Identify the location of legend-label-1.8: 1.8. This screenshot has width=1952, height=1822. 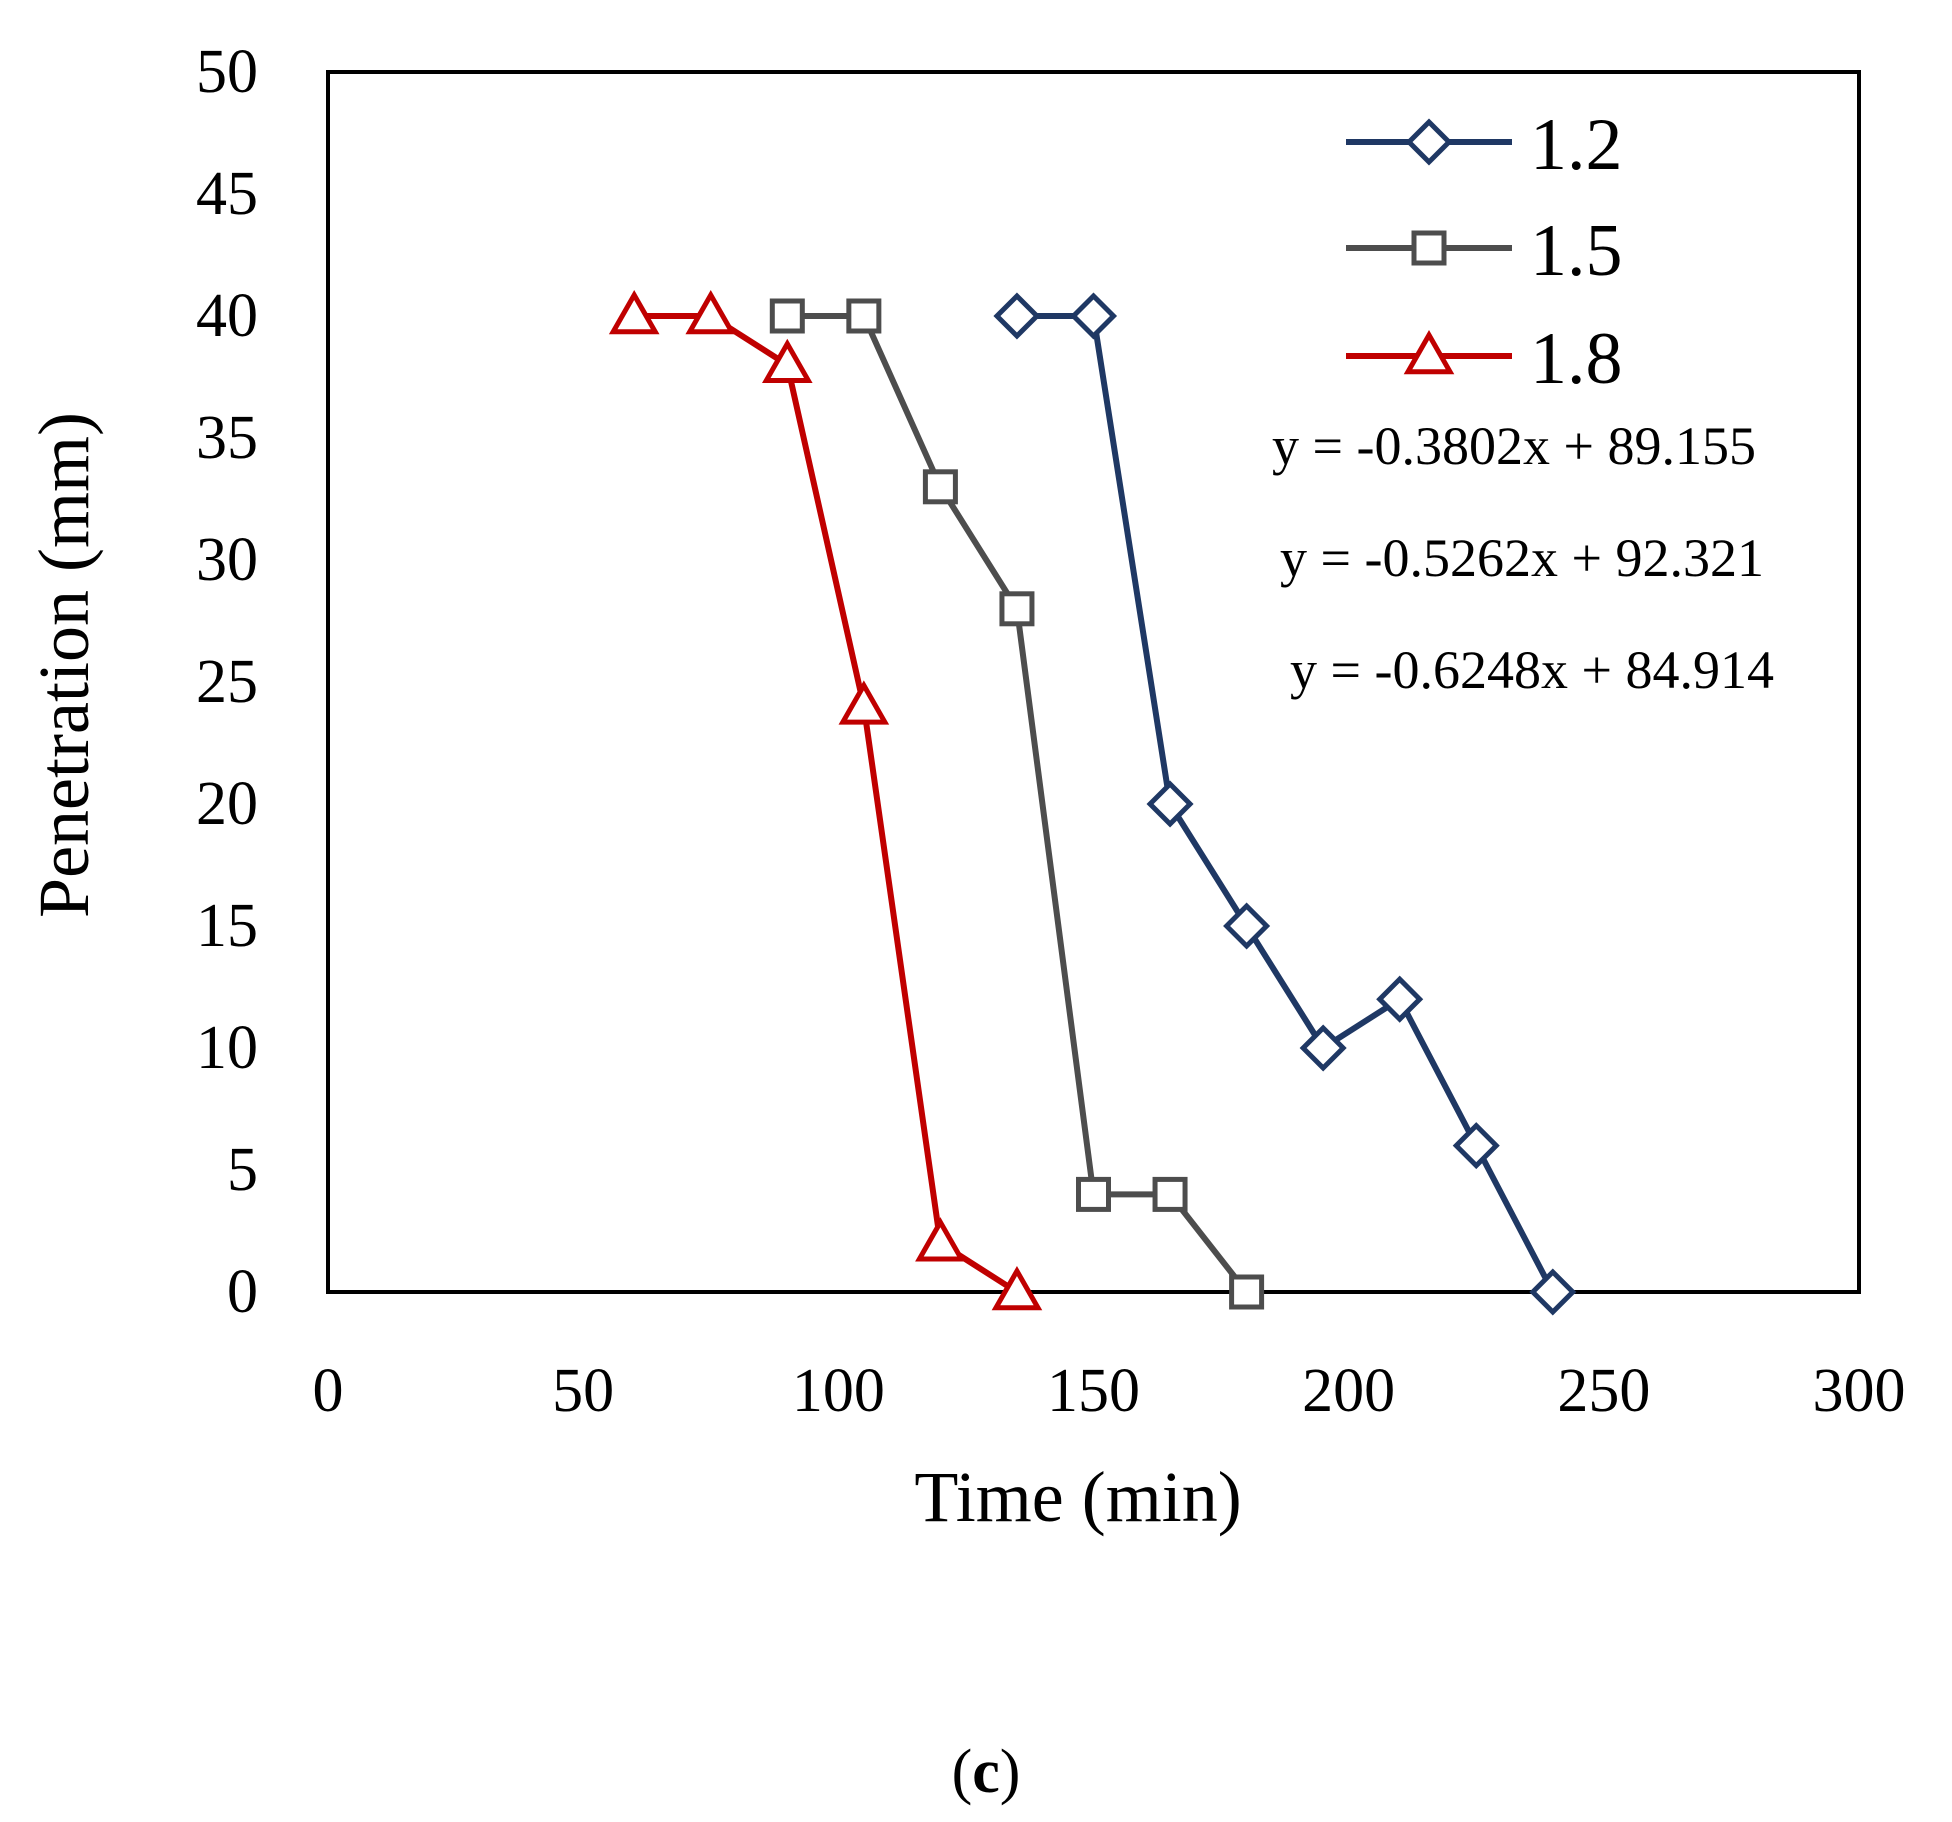
(1576, 359).